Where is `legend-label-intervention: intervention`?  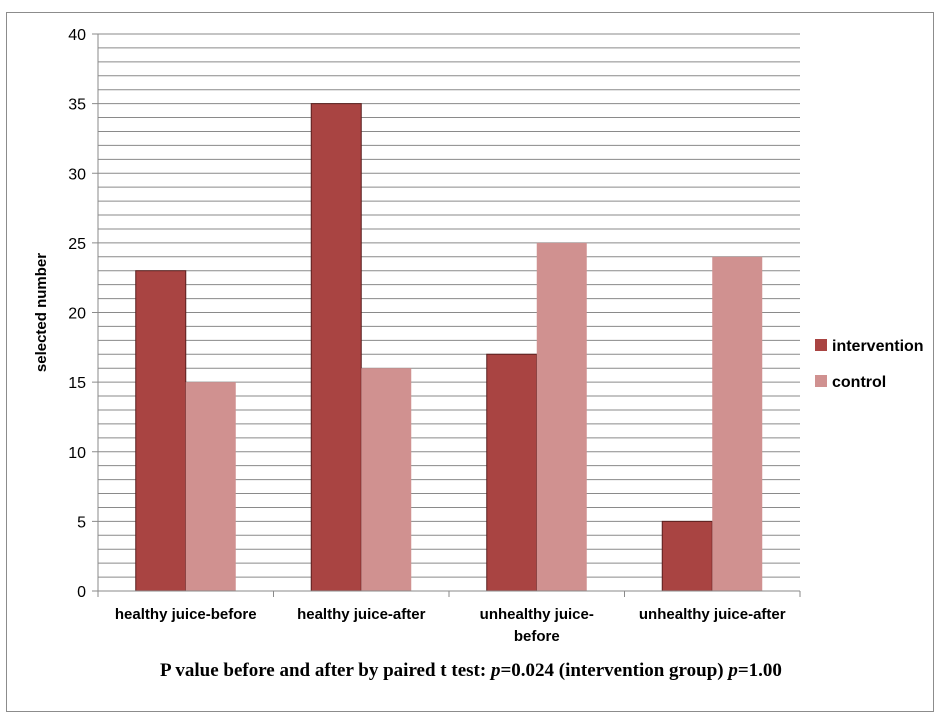 legend-label-intervention: intervention is located at coordinates (878, 346).